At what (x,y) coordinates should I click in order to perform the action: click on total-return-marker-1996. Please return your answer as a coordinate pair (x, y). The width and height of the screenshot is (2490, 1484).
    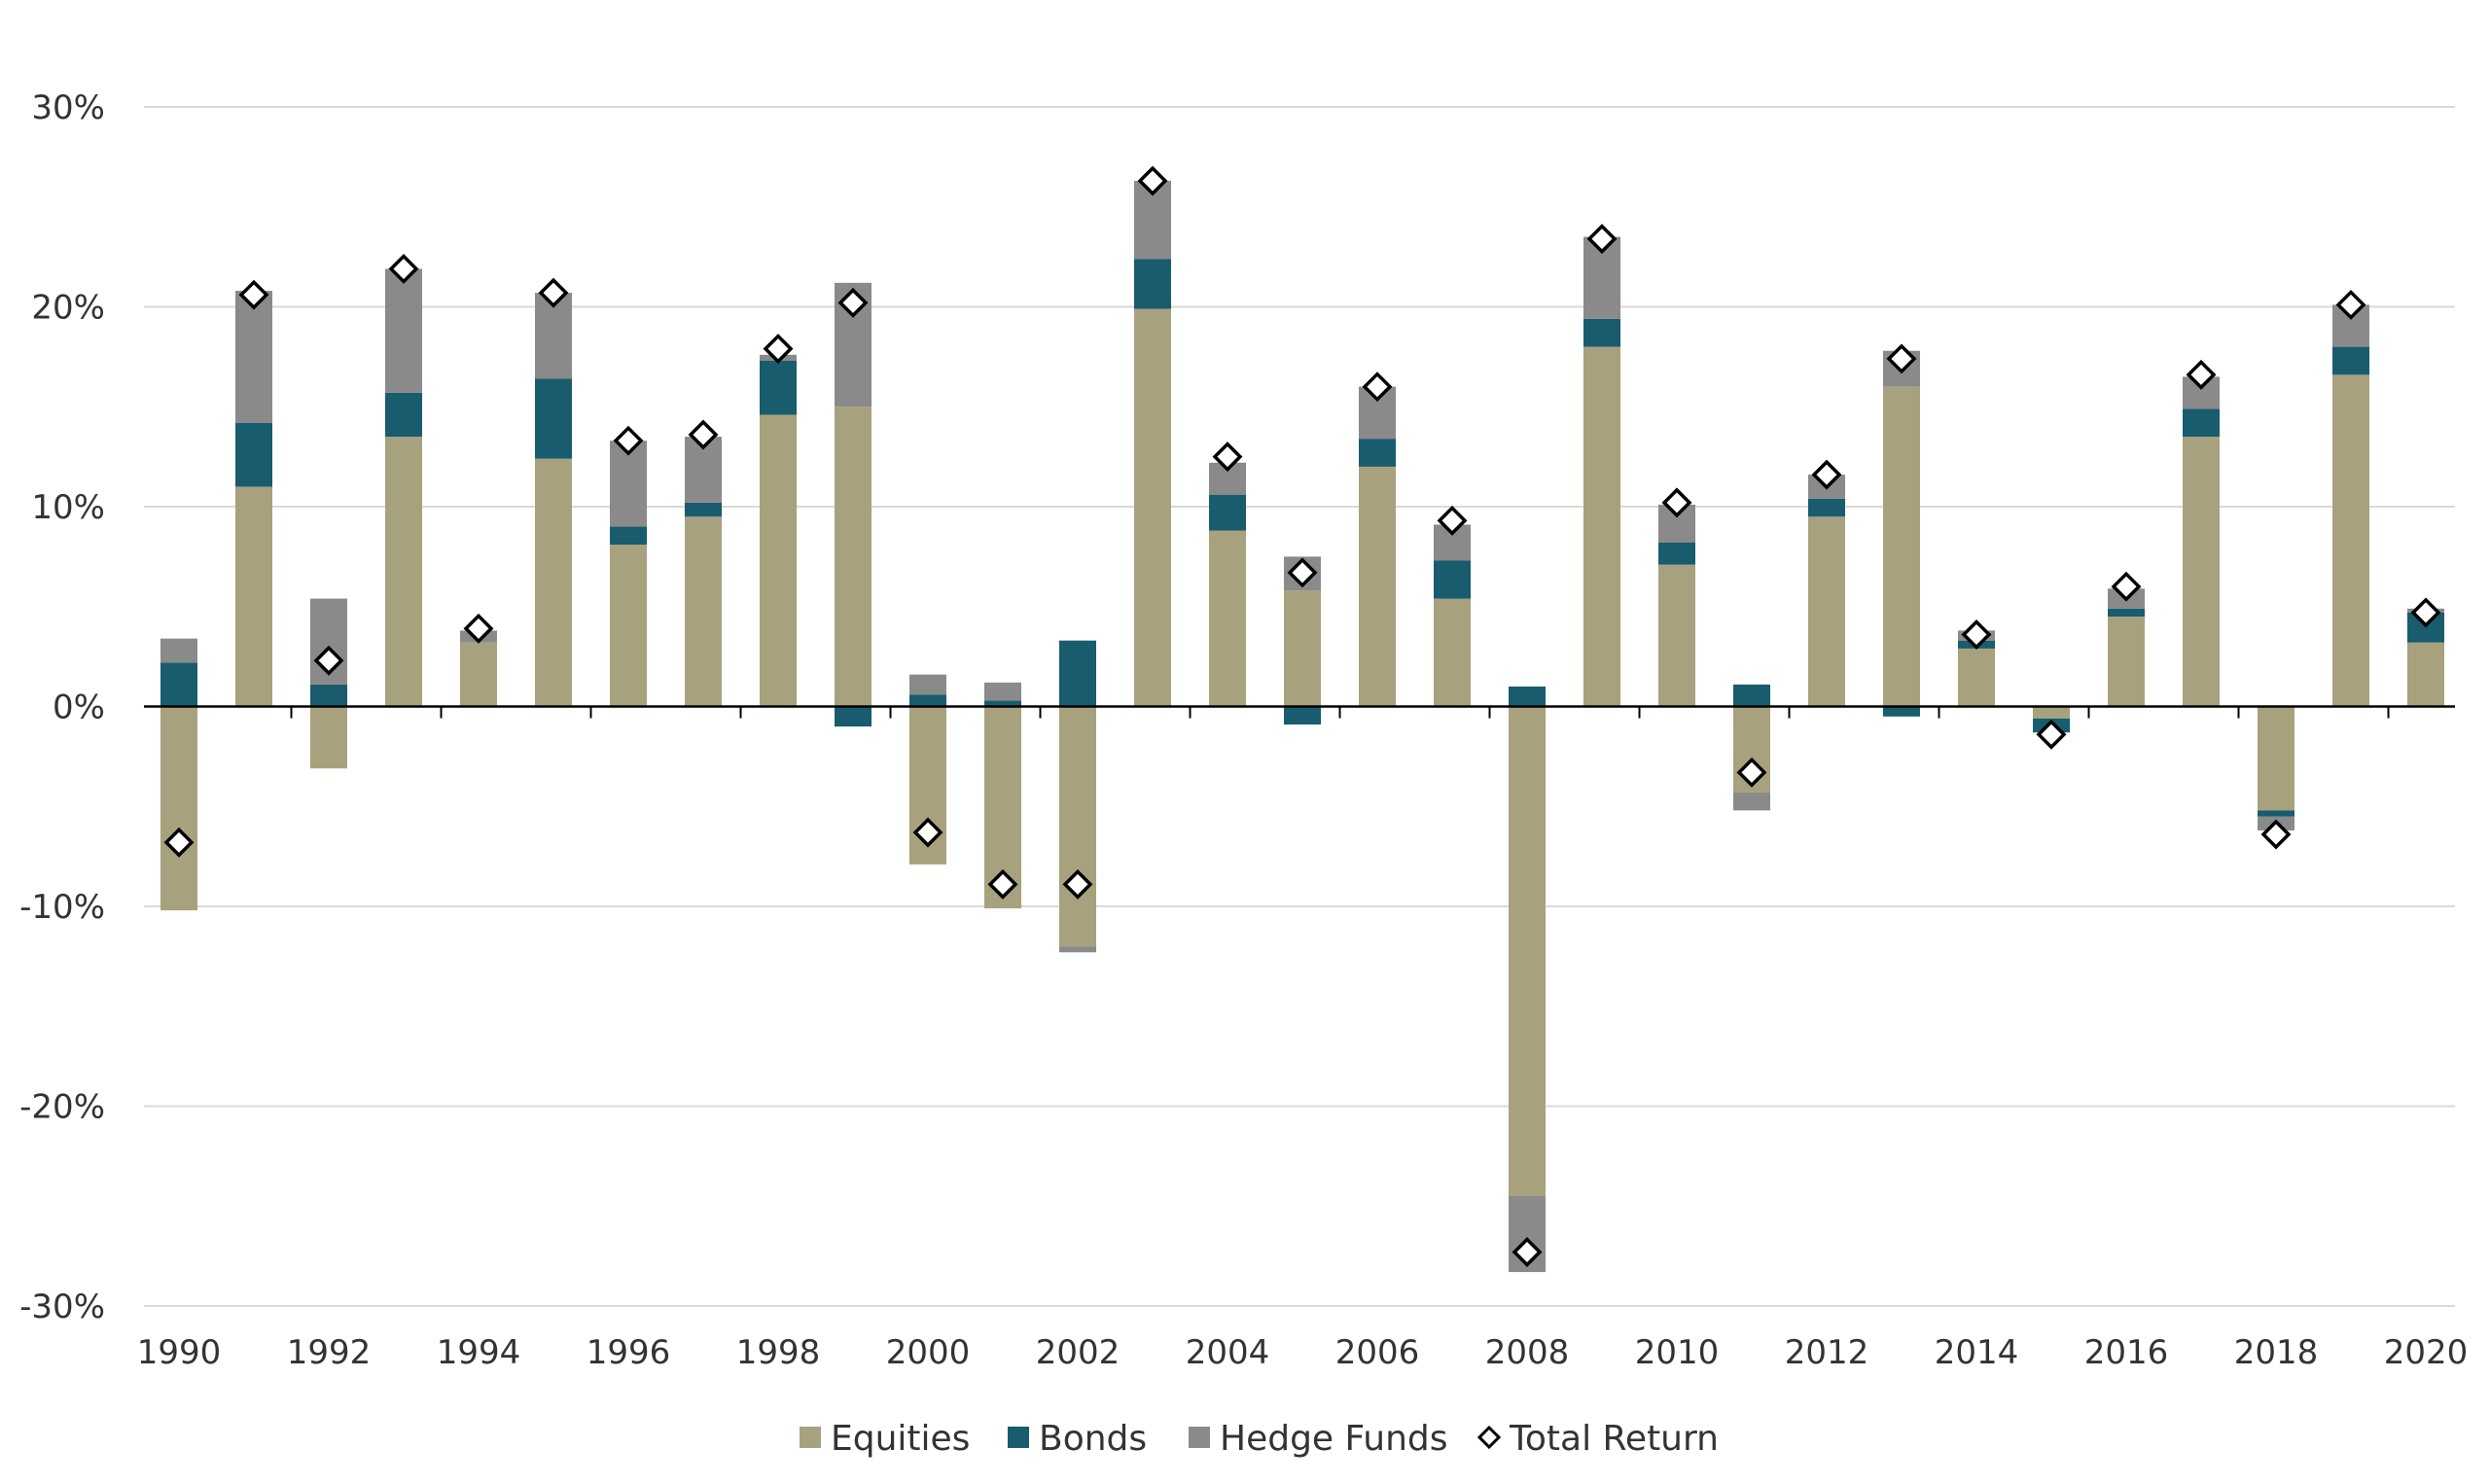
    Looking at the image, I should click on (628, 441).